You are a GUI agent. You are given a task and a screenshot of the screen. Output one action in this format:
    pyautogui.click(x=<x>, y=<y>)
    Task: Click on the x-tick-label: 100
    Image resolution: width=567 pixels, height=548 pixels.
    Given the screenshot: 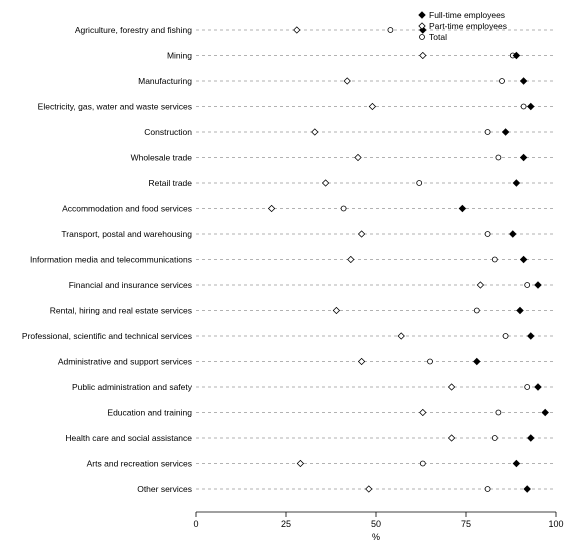 What is the action you would take?
    pyautogui.click(x=555, y=524)
    